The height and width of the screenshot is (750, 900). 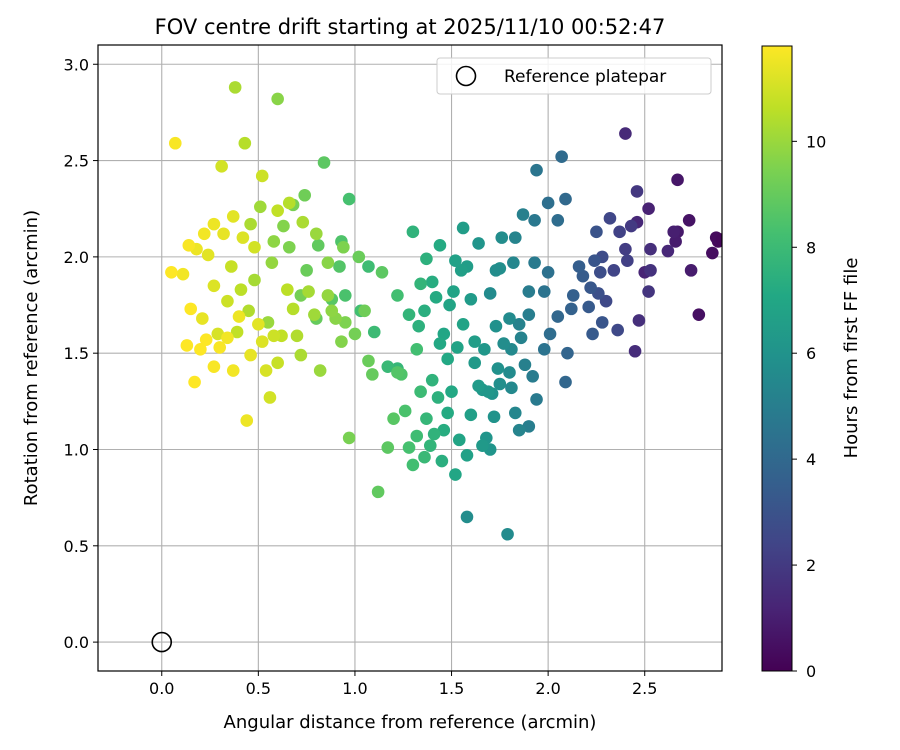 I want to click on x-tick-label: 1.5, so click(x=451, y=688).